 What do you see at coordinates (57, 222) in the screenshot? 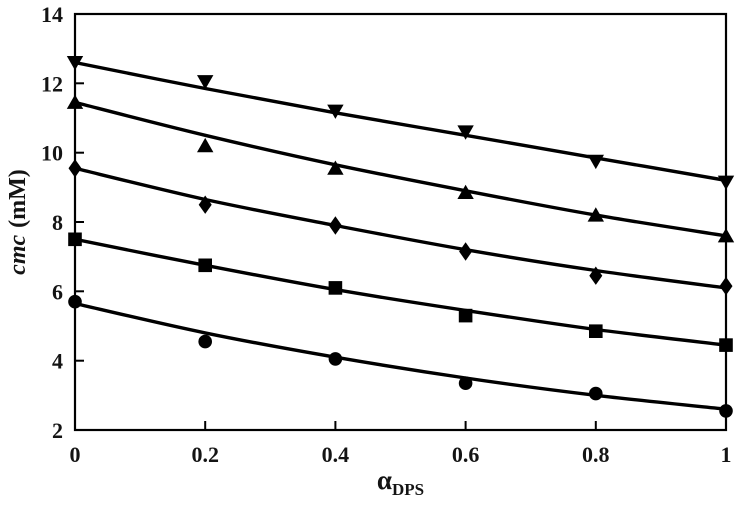
I see `y-tick-label: 8` at bounding box center [57, 222].